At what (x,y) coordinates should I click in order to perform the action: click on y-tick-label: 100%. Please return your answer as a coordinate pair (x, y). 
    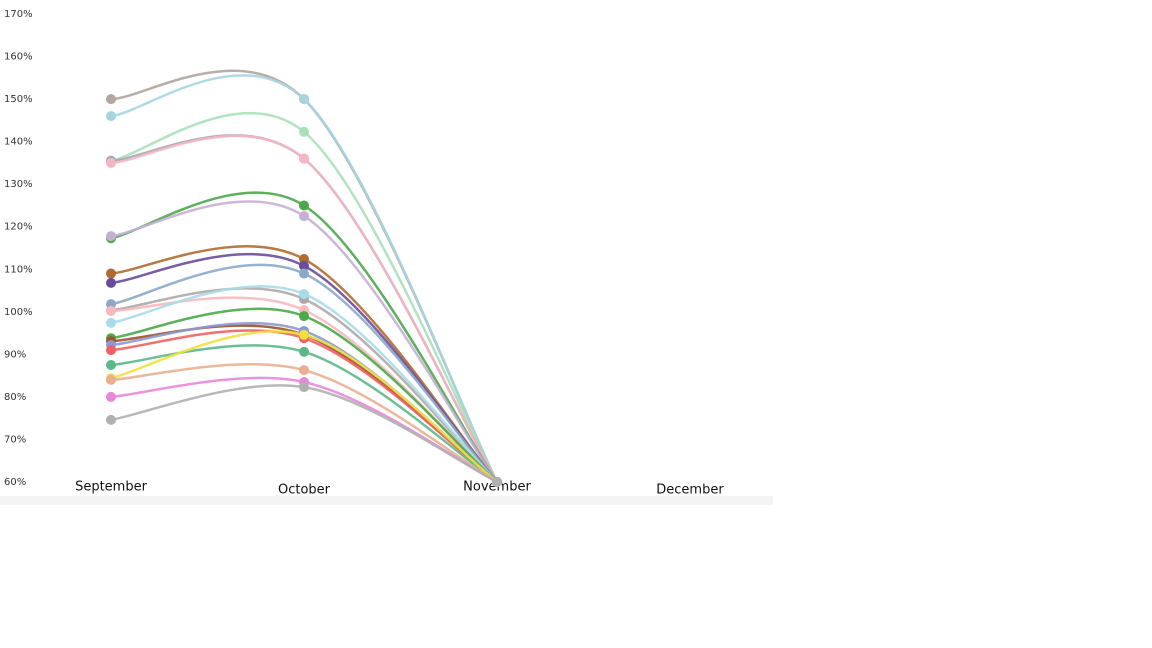
    Looking at the image, I should click on (18, 312).